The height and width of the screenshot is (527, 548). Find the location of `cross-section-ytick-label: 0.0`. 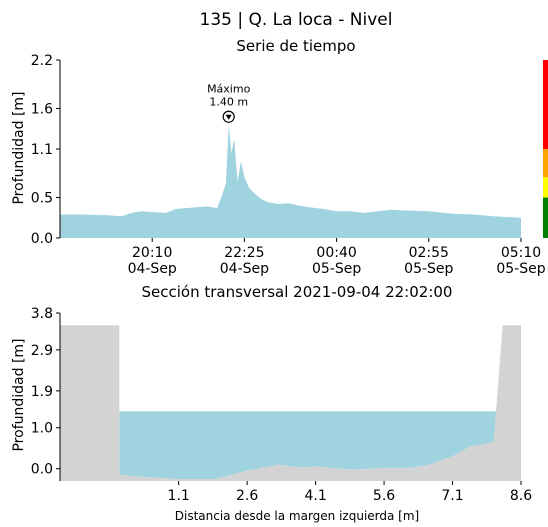

cross-section-ytick-label: 0.0 is located at coordinates (42, 470).